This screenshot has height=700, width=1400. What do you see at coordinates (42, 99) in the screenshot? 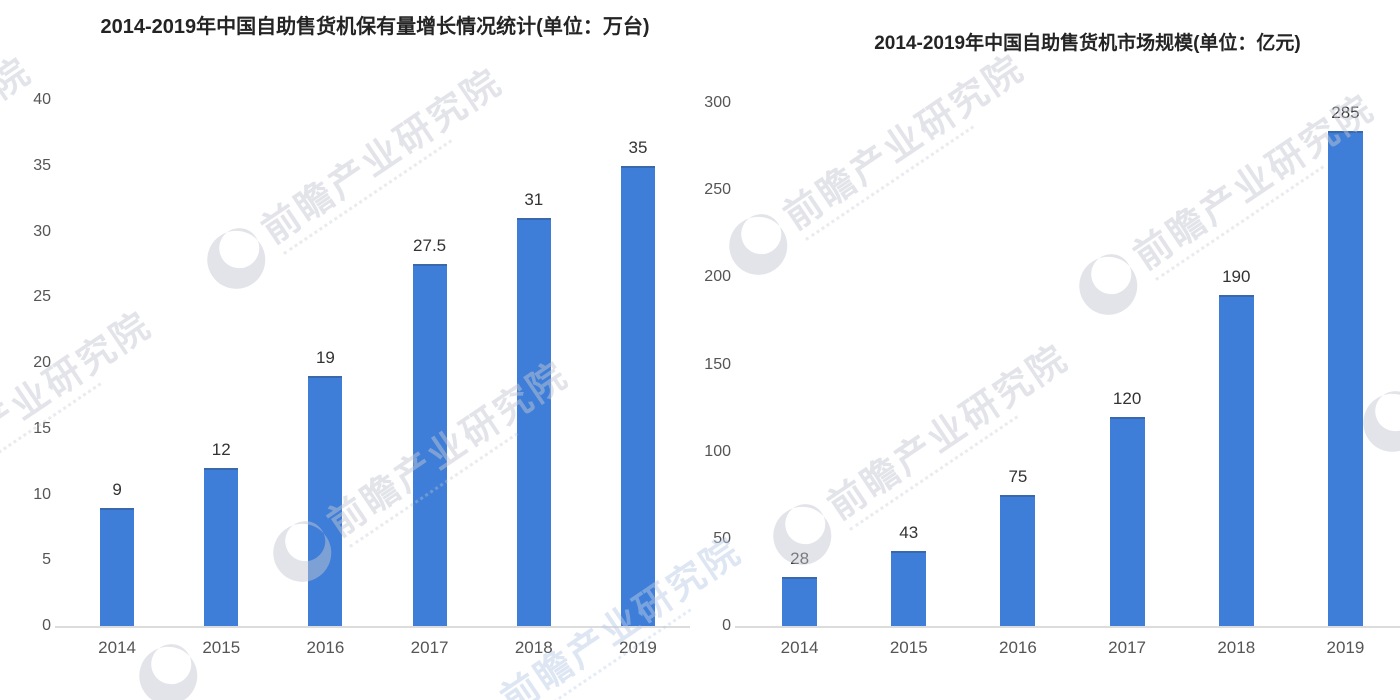
I see `y-axis-tick-label: 40` at bounding box center [42, 99].